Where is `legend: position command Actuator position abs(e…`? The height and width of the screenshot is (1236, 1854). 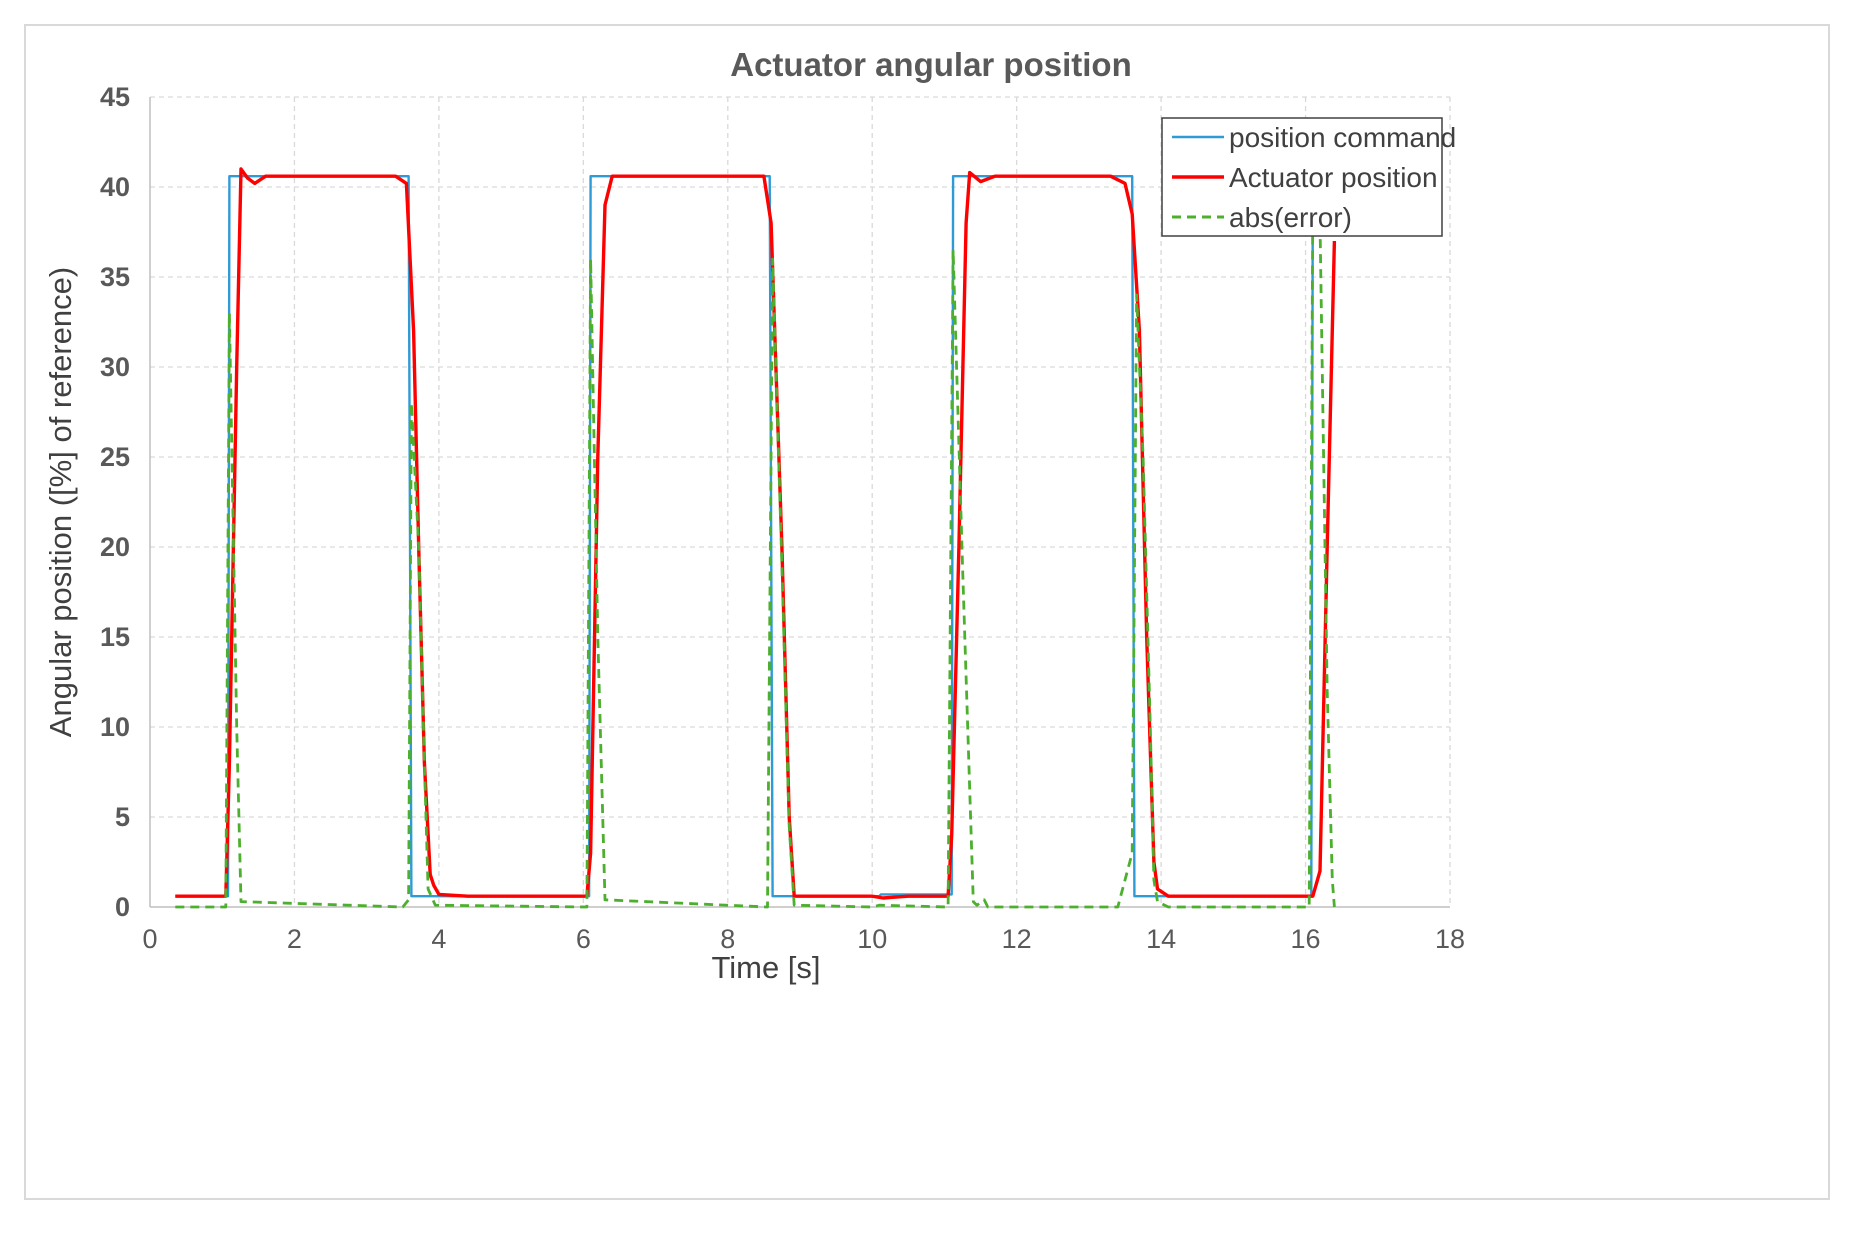 legend: position command Actuator position abs(e… is located at coordinates (1308, 177).